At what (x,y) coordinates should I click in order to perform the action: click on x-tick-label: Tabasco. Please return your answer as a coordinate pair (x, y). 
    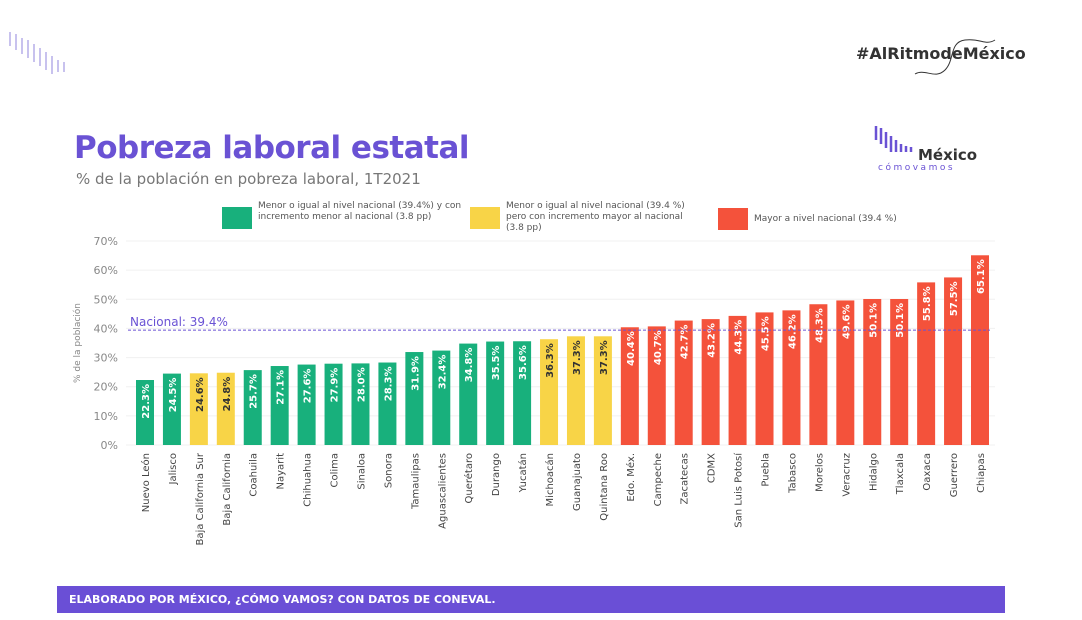
    Looking at the image, I should click on (792, 473).